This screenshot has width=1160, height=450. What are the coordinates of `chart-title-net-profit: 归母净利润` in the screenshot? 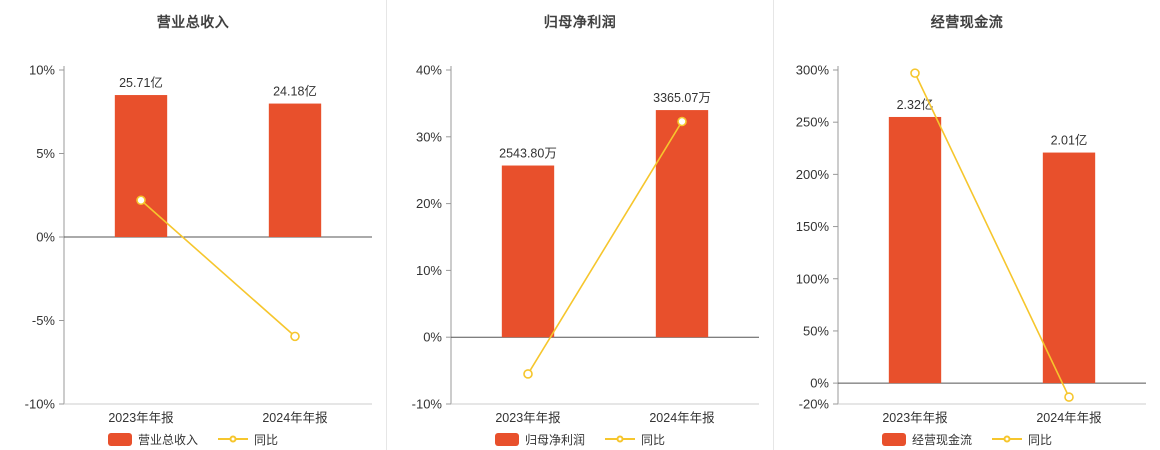 It's located at (580, 22).